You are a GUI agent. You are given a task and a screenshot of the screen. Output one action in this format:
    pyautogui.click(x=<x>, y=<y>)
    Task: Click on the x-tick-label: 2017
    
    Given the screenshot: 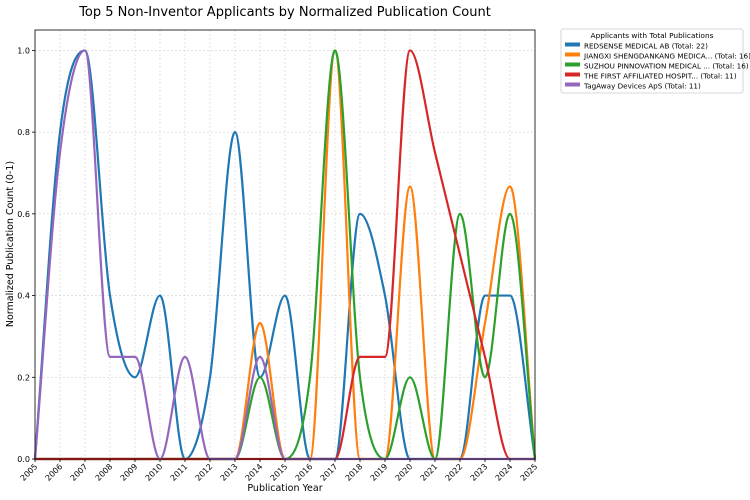 What is the action you would take?
    pyautogui.click(x=329, y=472)
    